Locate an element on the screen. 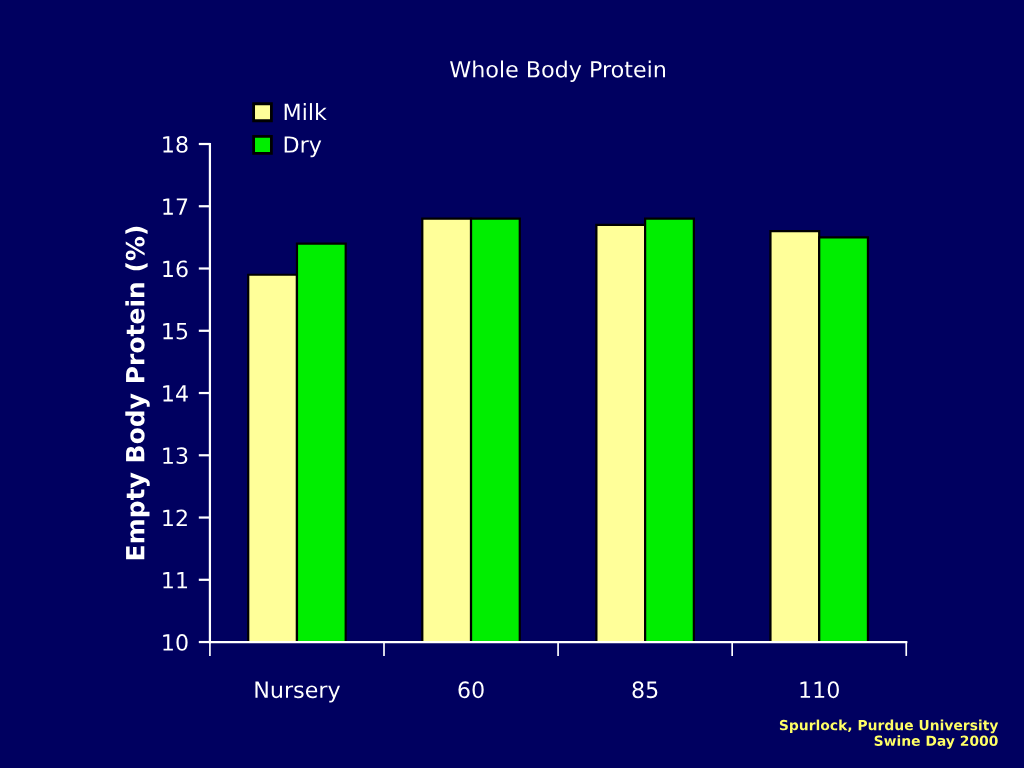 This screenshot has width=1024, height=768. x-tick-label: Nursery is located at coordinates (297, 692).